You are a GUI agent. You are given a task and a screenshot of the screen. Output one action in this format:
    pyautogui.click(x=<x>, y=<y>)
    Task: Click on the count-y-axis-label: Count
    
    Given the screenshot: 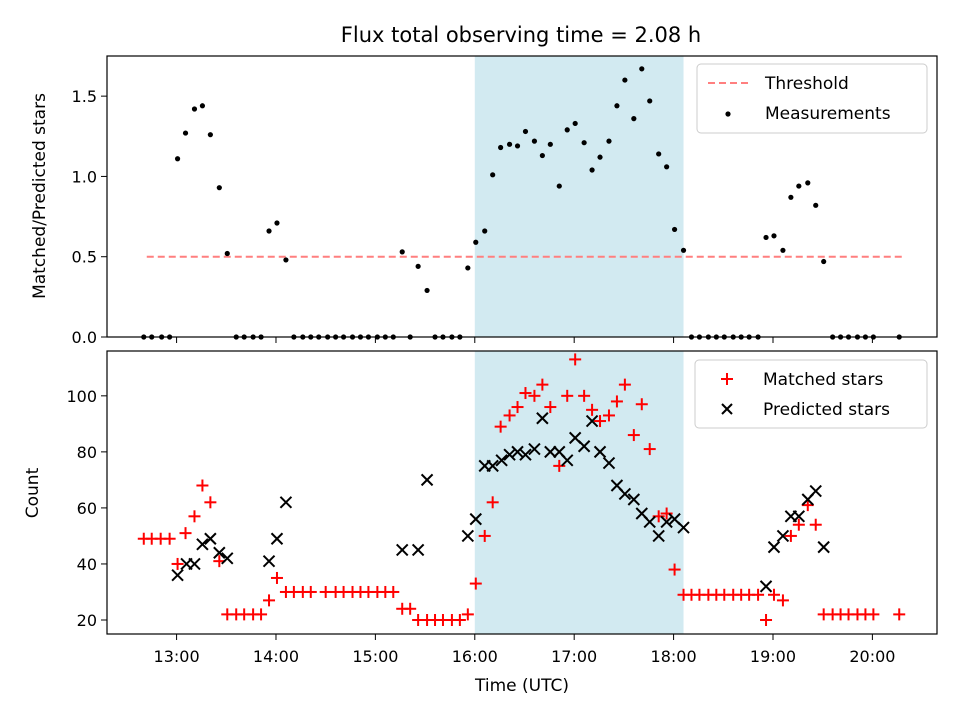 What is the action you would take?
    pyautogui.click(x=33, y=492)
    